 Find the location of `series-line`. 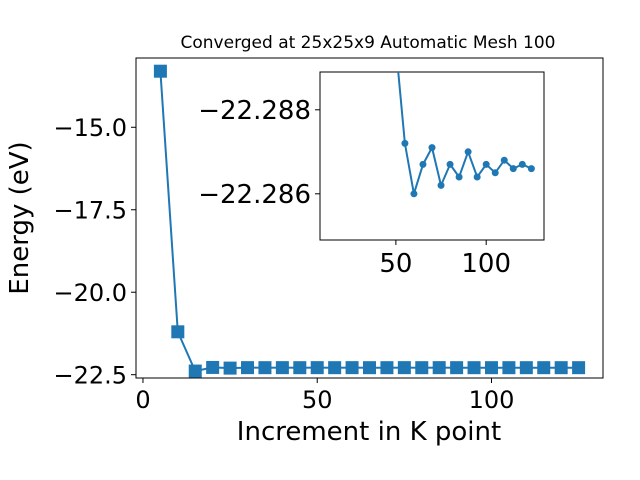

series-line is located at coordinates (464, 133).